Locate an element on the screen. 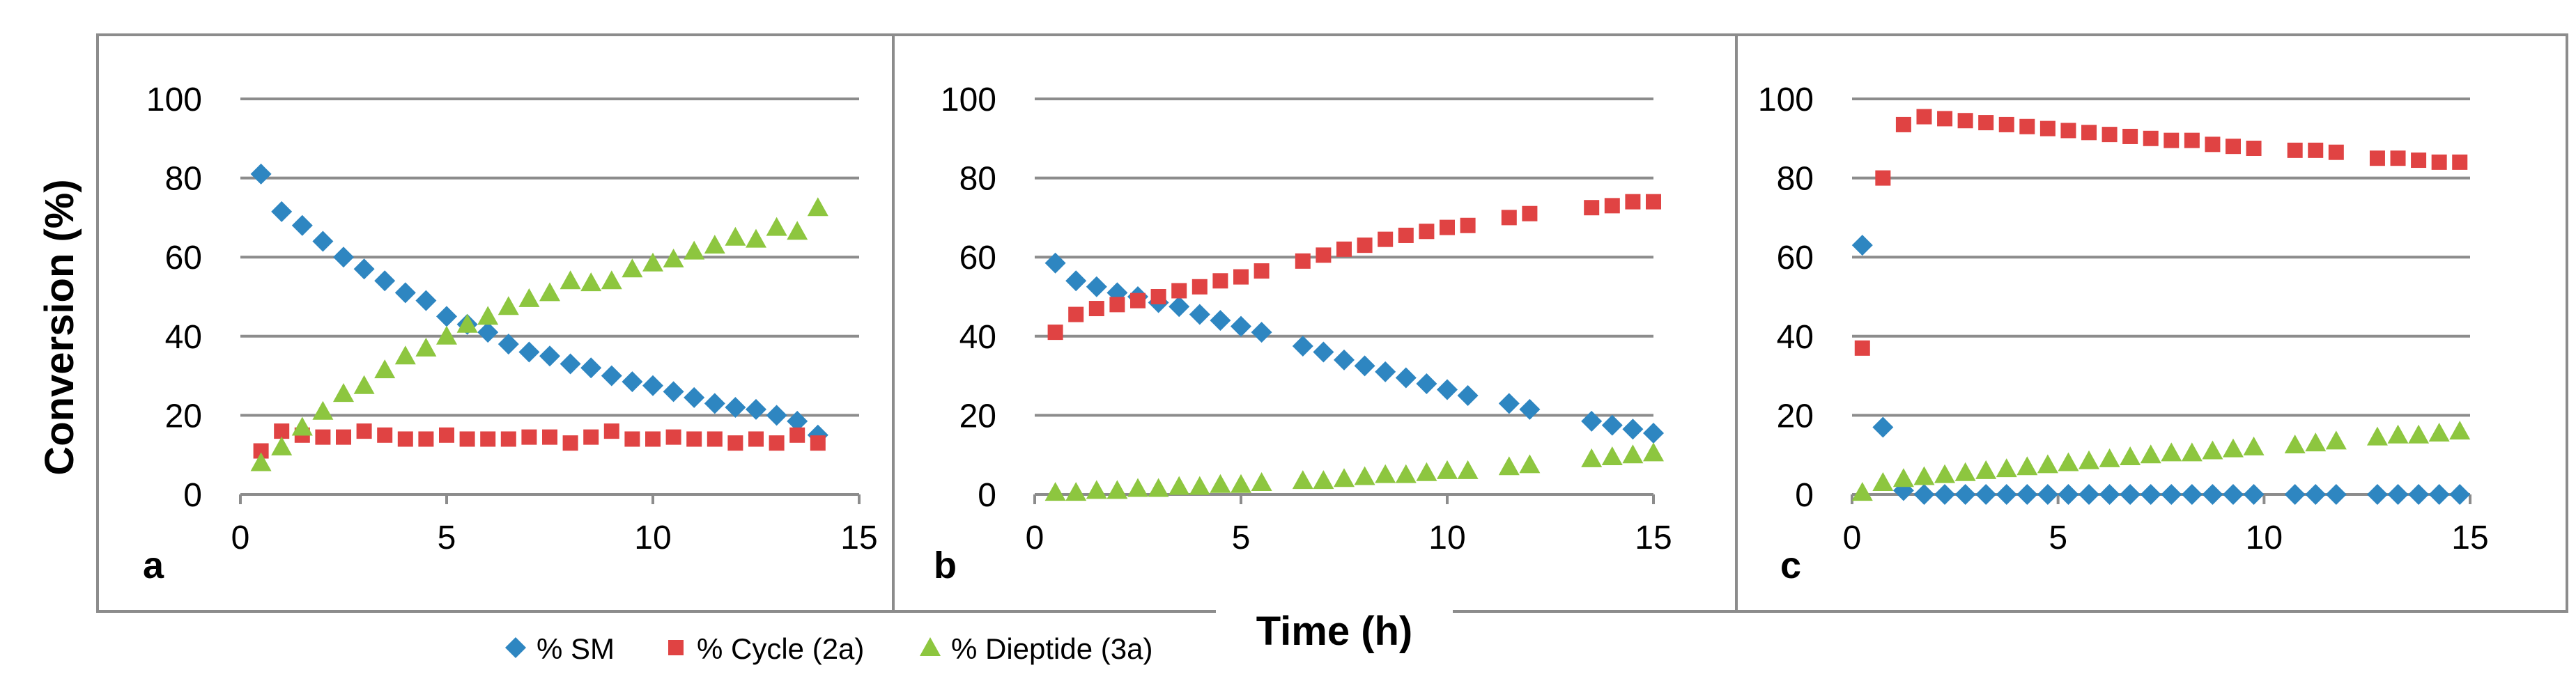  x-tick-label-a-15: 15 is located at coordinates (858, 538).